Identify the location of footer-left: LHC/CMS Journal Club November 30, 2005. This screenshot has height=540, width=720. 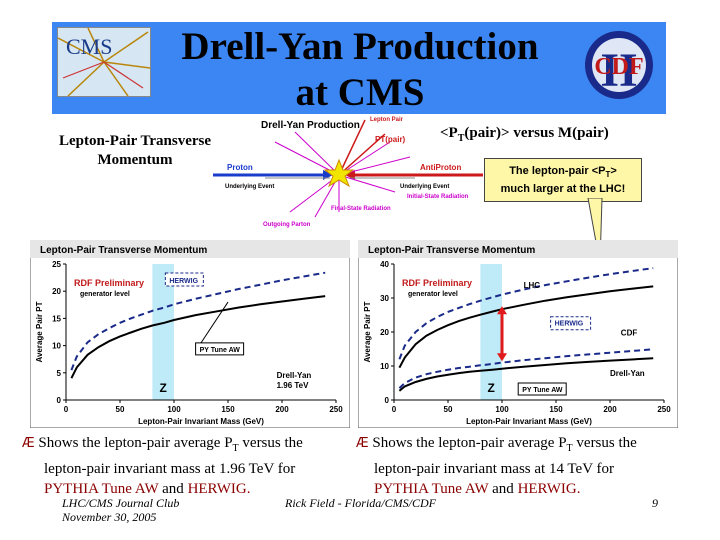
(120, 510).